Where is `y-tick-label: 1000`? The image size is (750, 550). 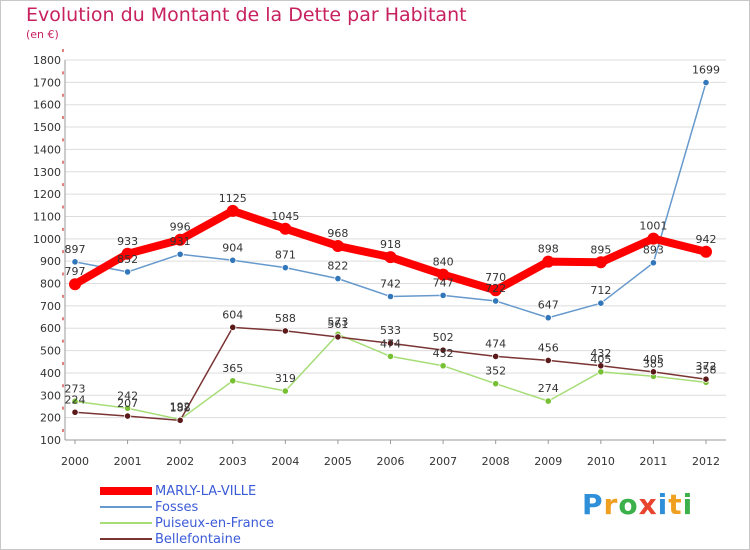
y-tick-label: 1000 is located at coordinates (47, 239).